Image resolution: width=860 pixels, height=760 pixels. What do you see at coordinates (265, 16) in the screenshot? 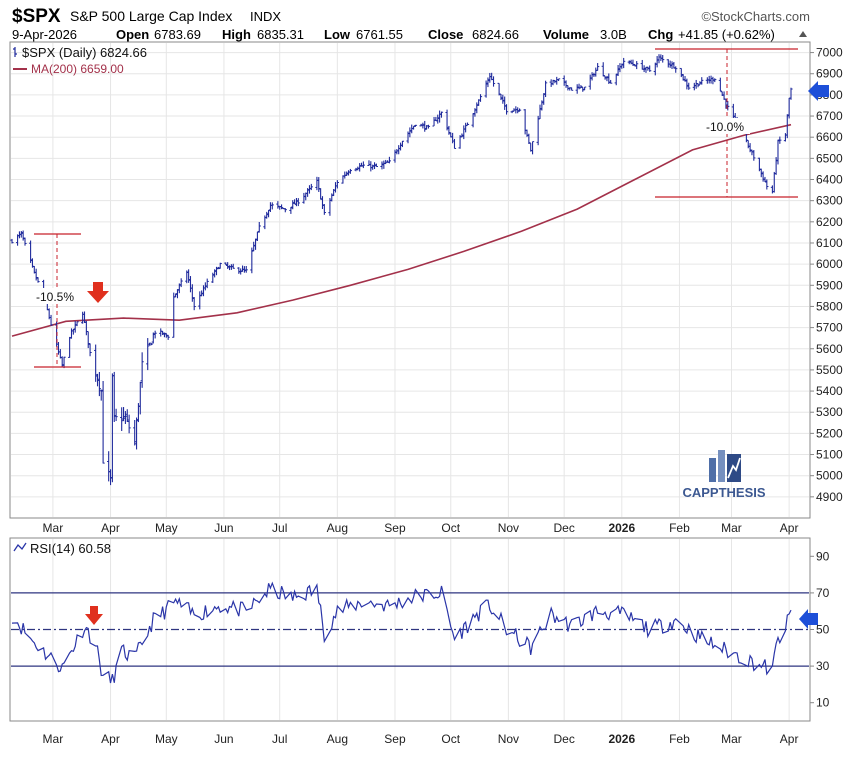
I see `header-exchange: INDX` at bounding box center [265, 16].